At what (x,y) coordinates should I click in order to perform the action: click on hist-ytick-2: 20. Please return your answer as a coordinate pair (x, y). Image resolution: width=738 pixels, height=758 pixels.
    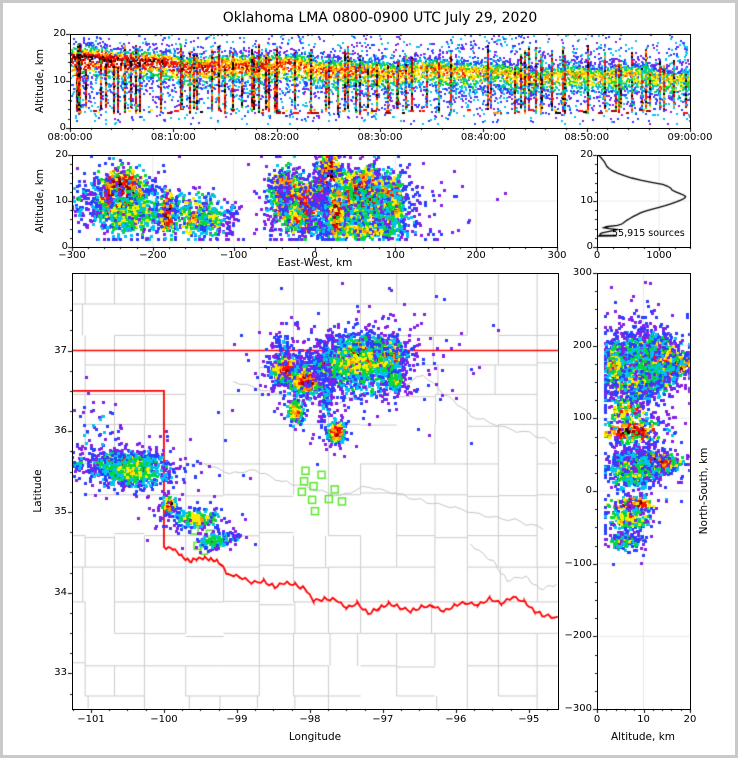
    Looking at the image, I should click on (586, 154).